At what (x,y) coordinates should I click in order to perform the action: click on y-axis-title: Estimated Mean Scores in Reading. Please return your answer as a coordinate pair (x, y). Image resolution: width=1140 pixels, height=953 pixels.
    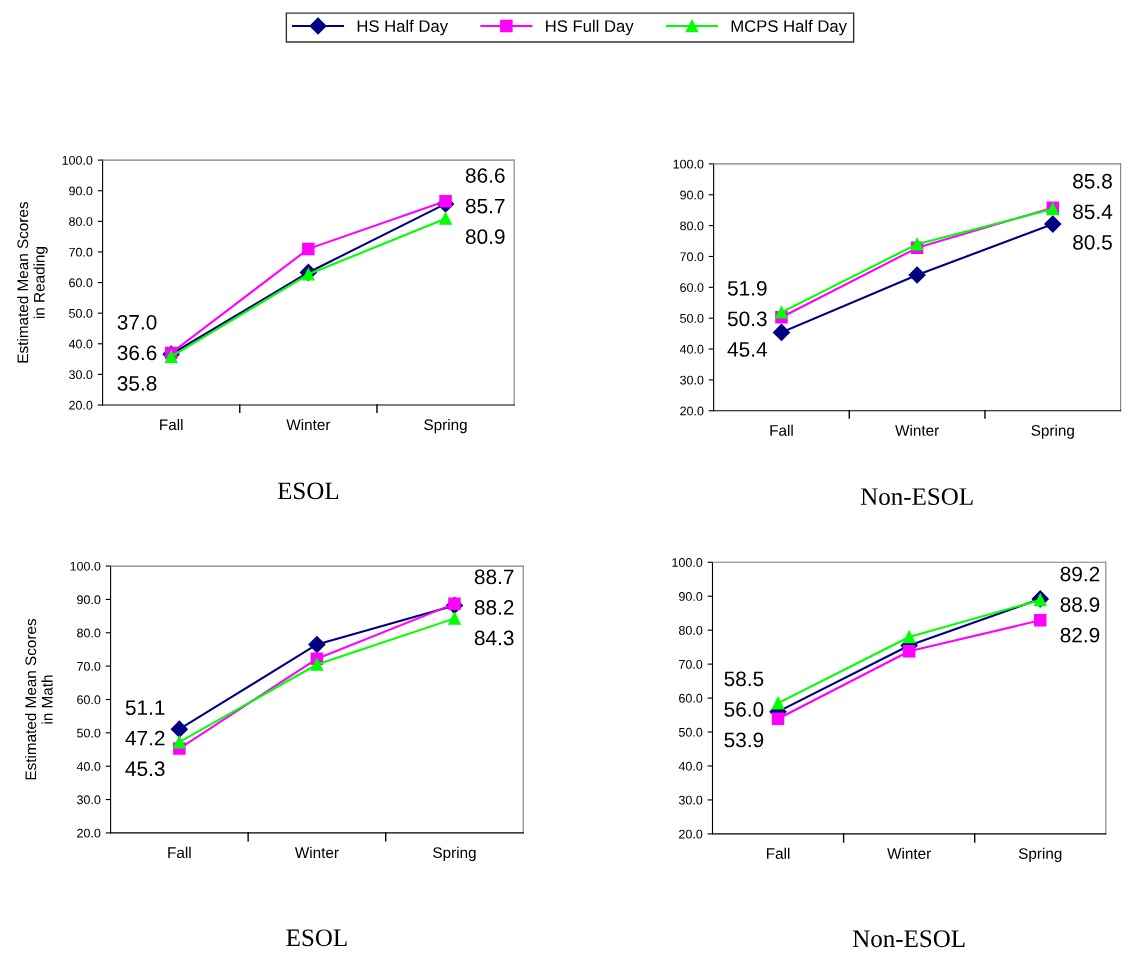
    Looking at the image, I should click on (32, 282).